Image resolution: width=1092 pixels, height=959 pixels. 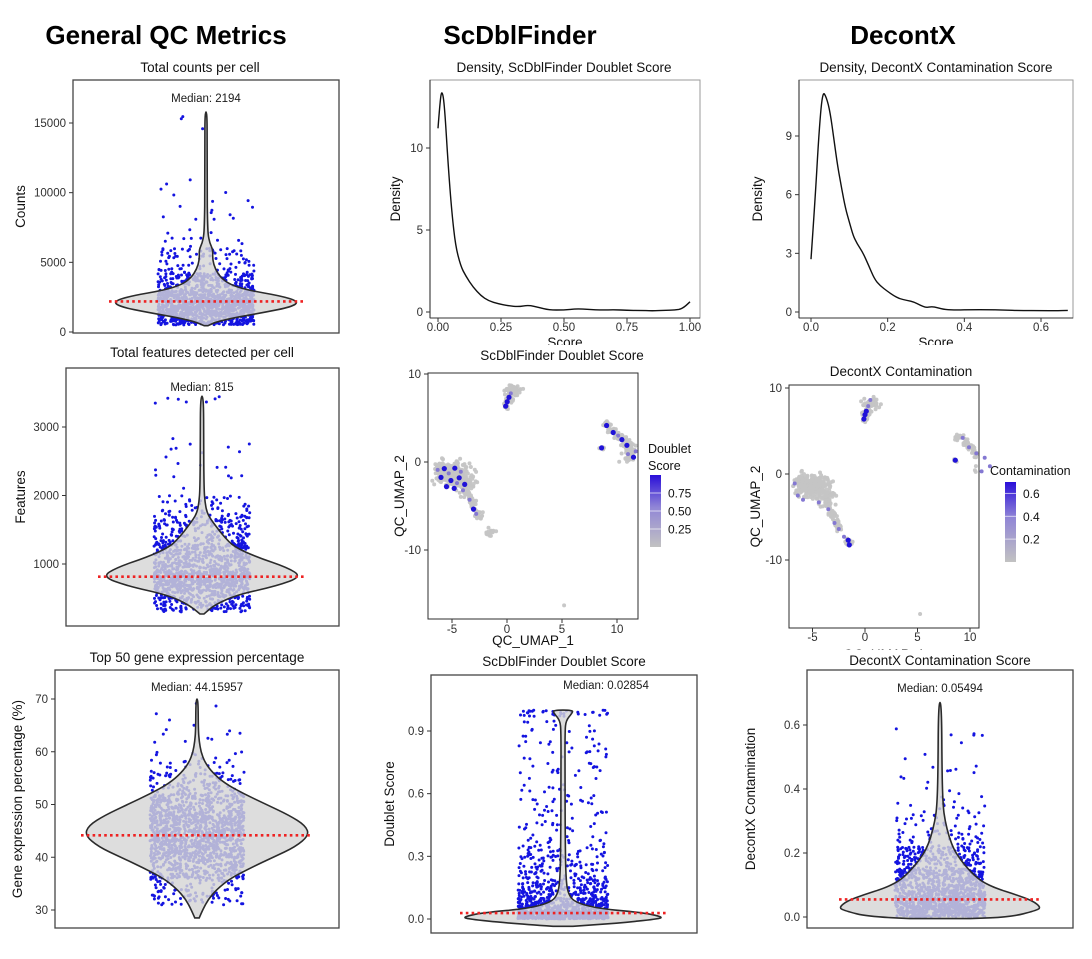 What do you see at coordinates (1030, 471) in the screenshot?
I see `legend-title: Contamination` at bounding box center [1030, 471].